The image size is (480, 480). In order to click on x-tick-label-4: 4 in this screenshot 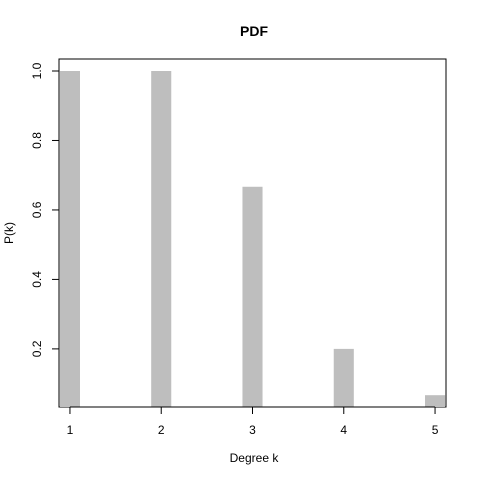, I will do `click(343, 430)`.